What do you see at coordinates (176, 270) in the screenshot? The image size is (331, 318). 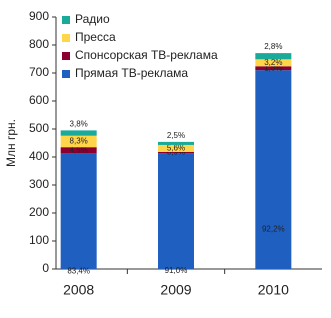 I see `share-label: 91,0%` at bounding box center [176, 270].